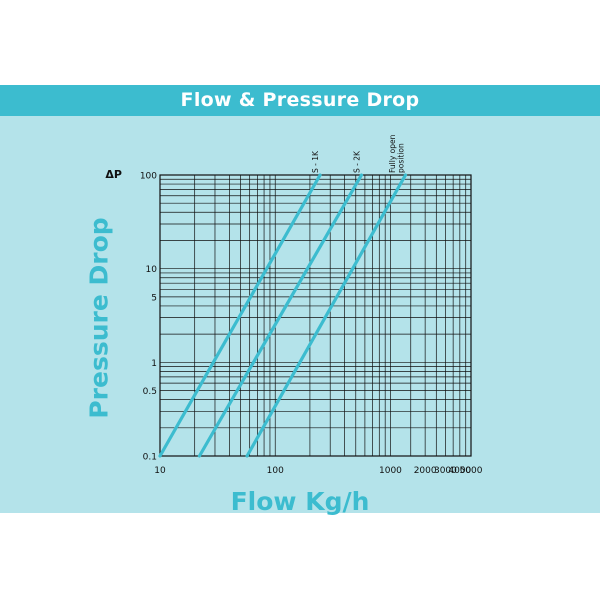 Image resolution: width=600 pixels, height=600 pixels. I want to click on x-tick-label: 3000, so click(445, 471).